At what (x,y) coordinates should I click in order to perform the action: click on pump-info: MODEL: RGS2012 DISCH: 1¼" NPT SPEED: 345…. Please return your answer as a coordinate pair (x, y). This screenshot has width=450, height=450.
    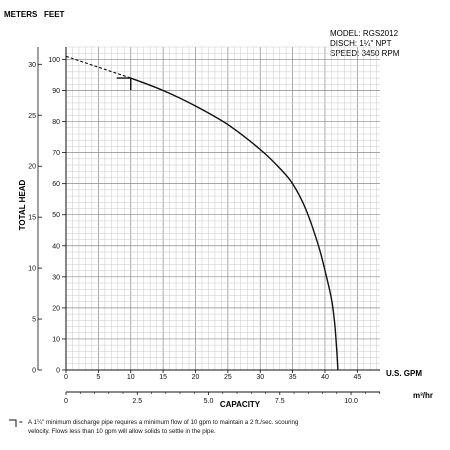
    Looking at the image, I should click on (365, 43).